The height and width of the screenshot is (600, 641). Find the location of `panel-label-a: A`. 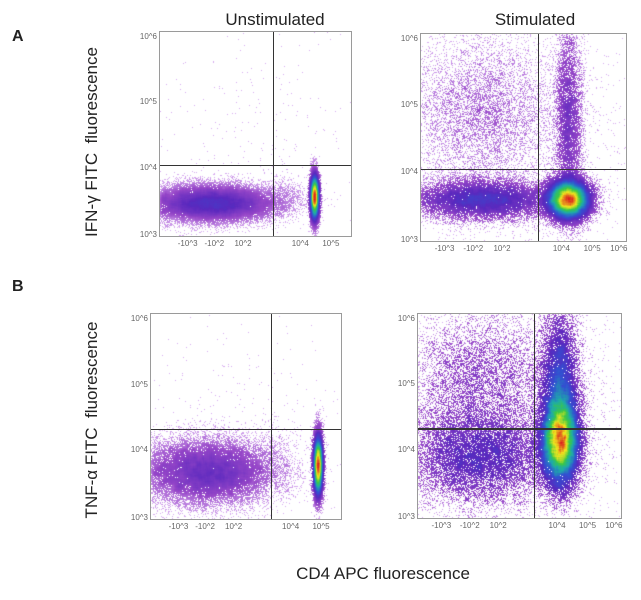

panel-label-a: A is located at coordinates (18, 36).